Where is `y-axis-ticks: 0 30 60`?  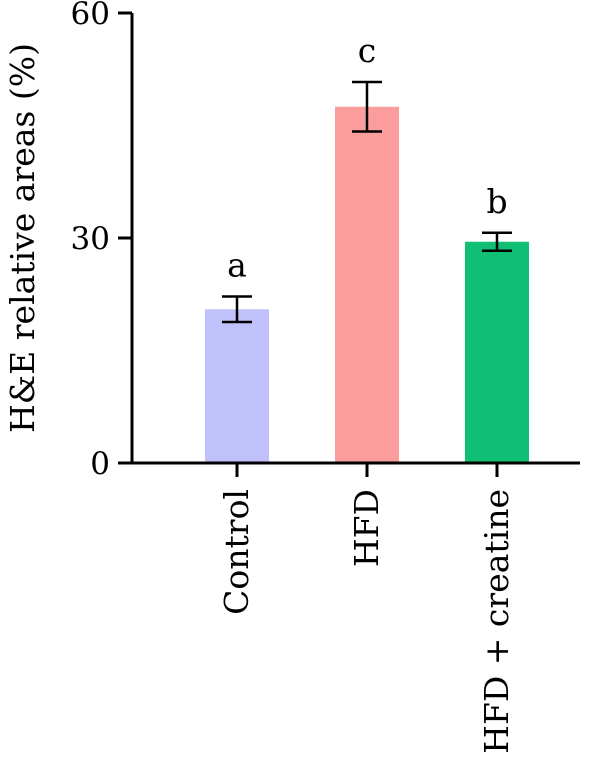 y-axis-ticks: 0 30 60 is located at coordinates (101, 241).